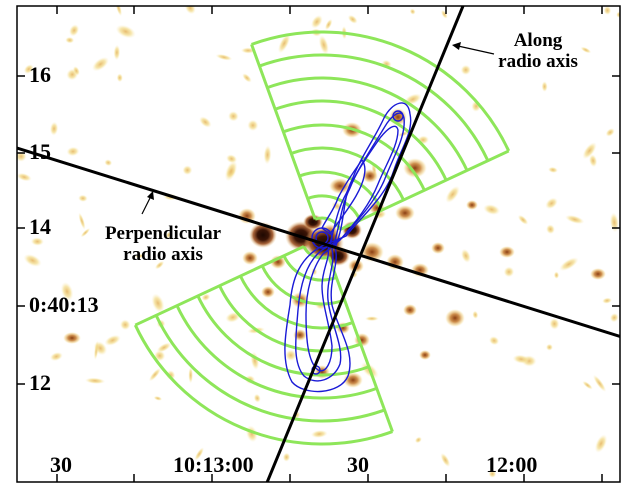  What do you see at coordinates (213, 464) in the screenshot?
I see `x-tick-label-10-13-00: 10:13:00` at bounding box center [213, 464].